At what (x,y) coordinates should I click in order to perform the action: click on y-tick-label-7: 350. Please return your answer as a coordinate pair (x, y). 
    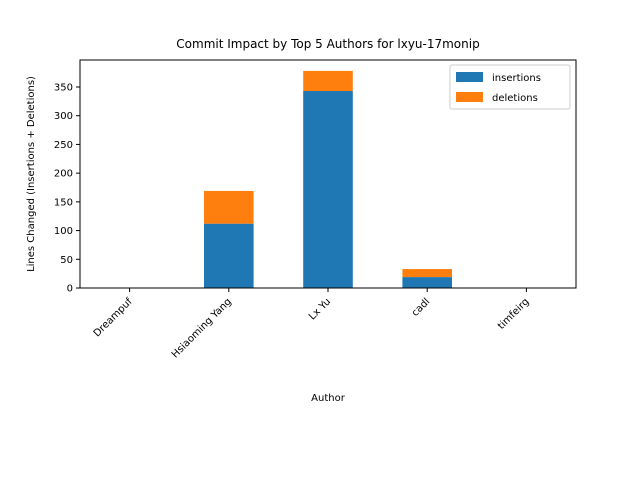
    Looking at the image, I should click on (63, 87).